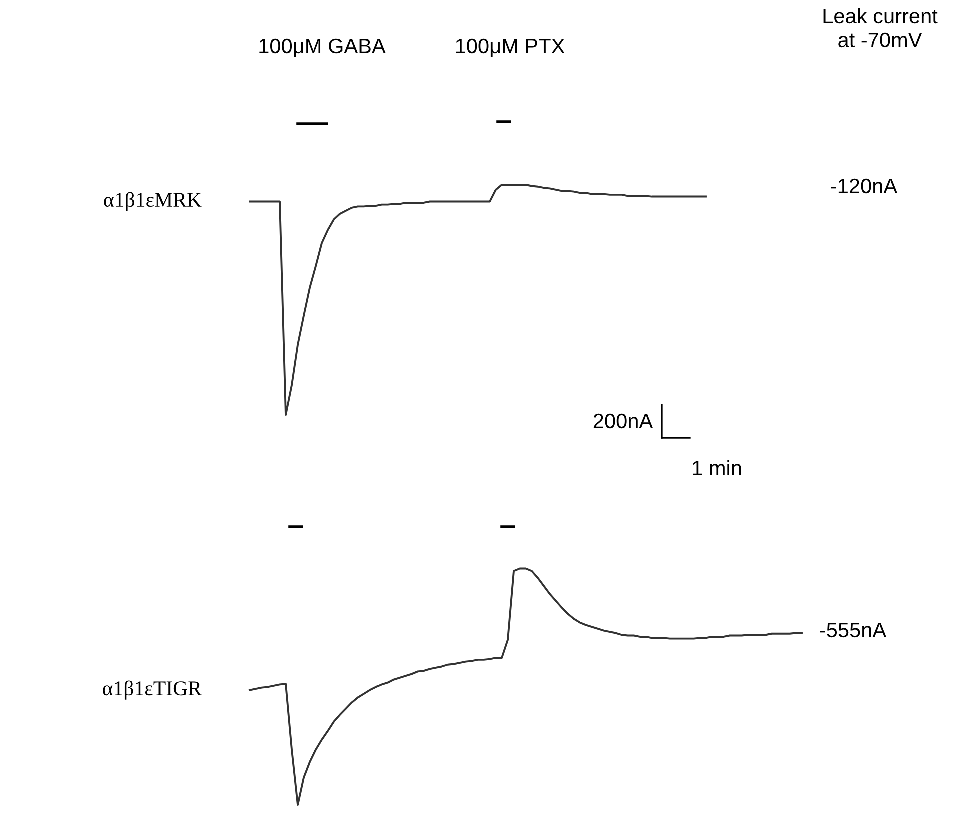  Describe the element at coordinates (853, 630) in the screenshot. I see `text: -555nA` at that location.